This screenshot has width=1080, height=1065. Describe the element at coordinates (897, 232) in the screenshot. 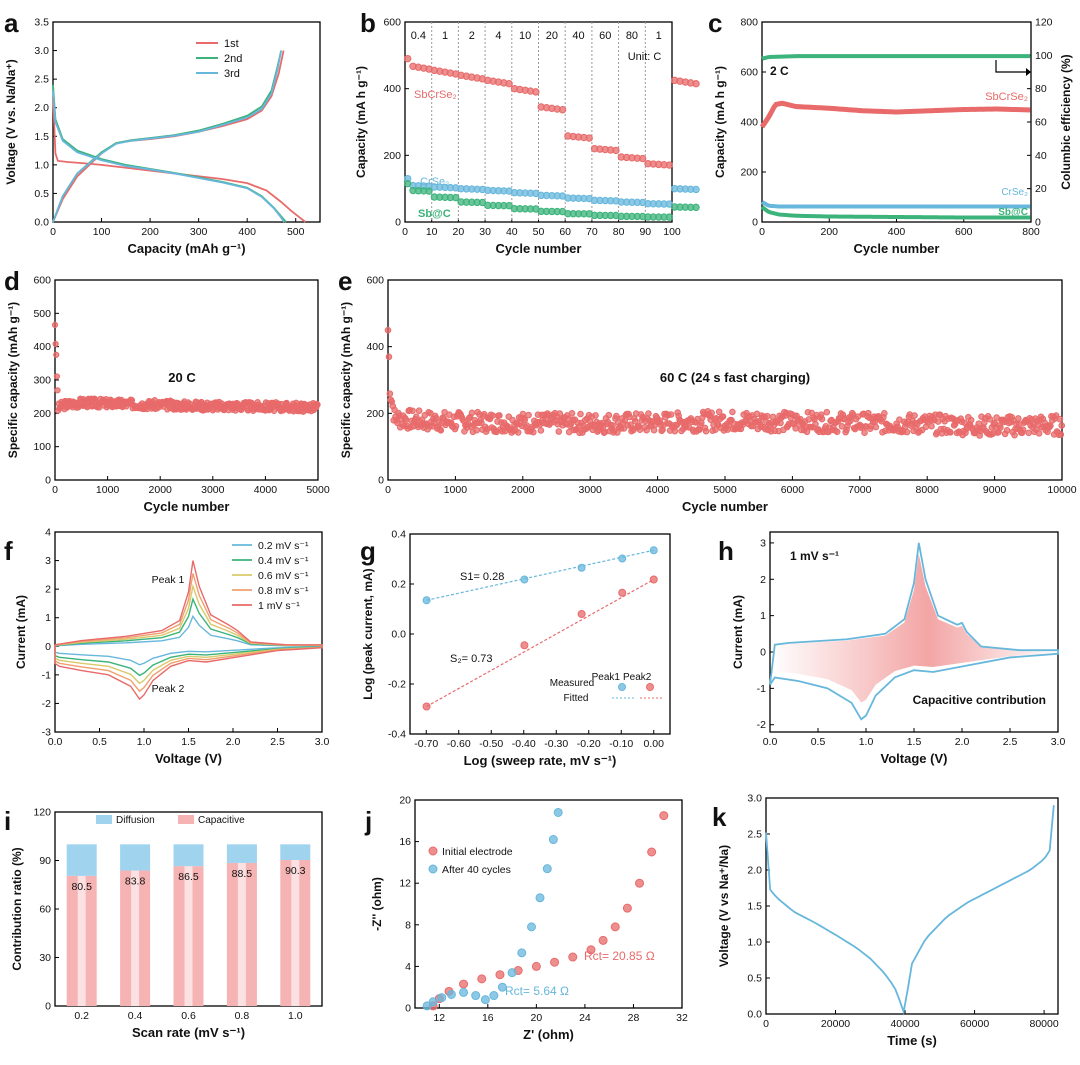

I see `x-tick-label: 400` at that location.